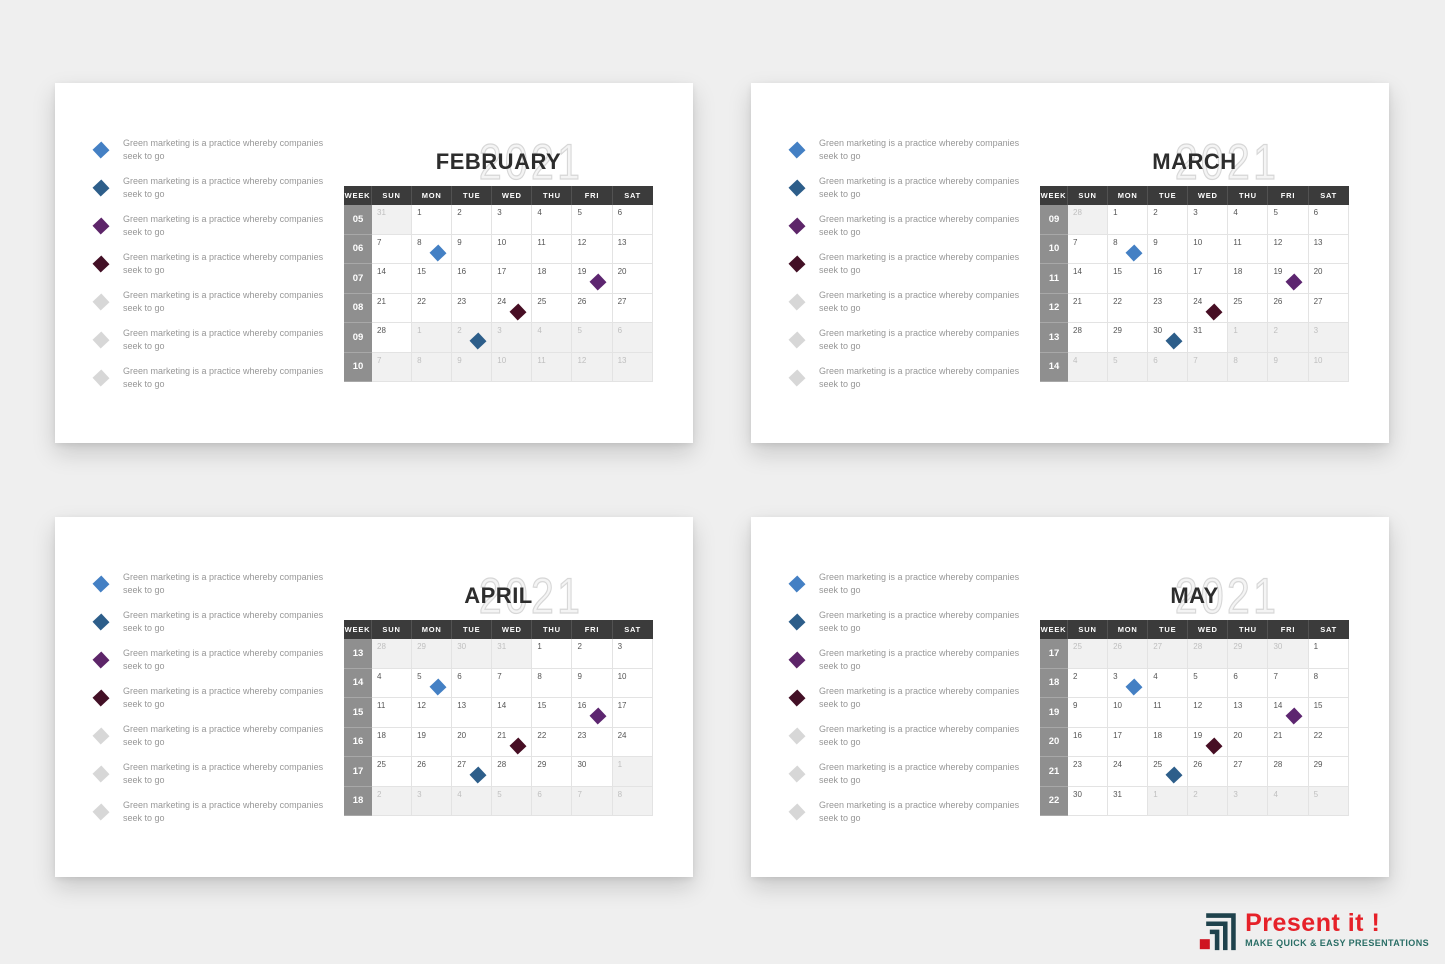 The image size is (1445, 964). Describe the element at coordinates (1117, 794) in the screenshot. I see `day-number: 31` at that location.